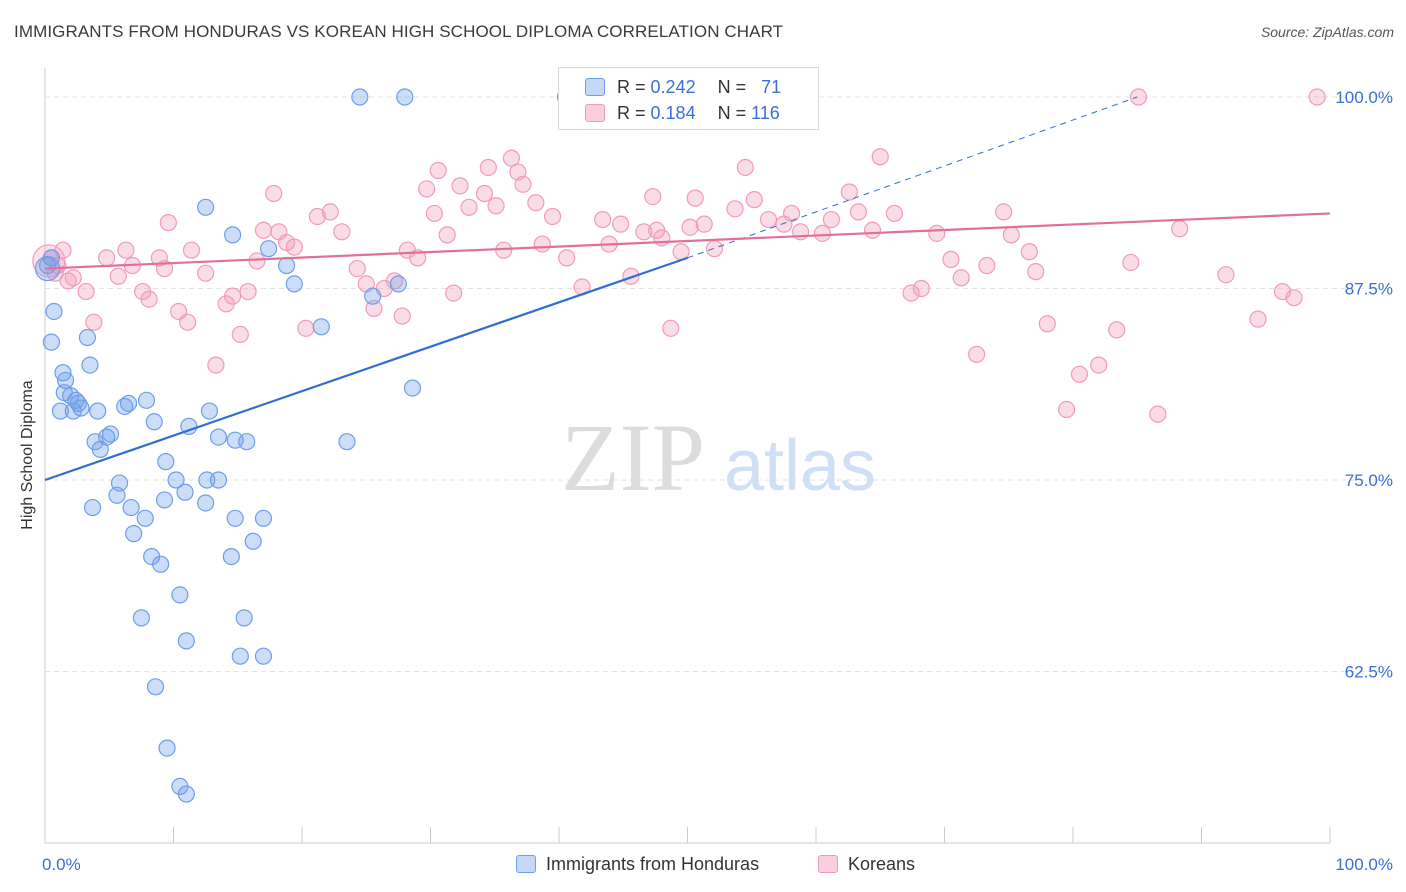 This screenshot has width=1406, height=892. I want to click on y-axis-label: High School Diploma, so click(27, 455).